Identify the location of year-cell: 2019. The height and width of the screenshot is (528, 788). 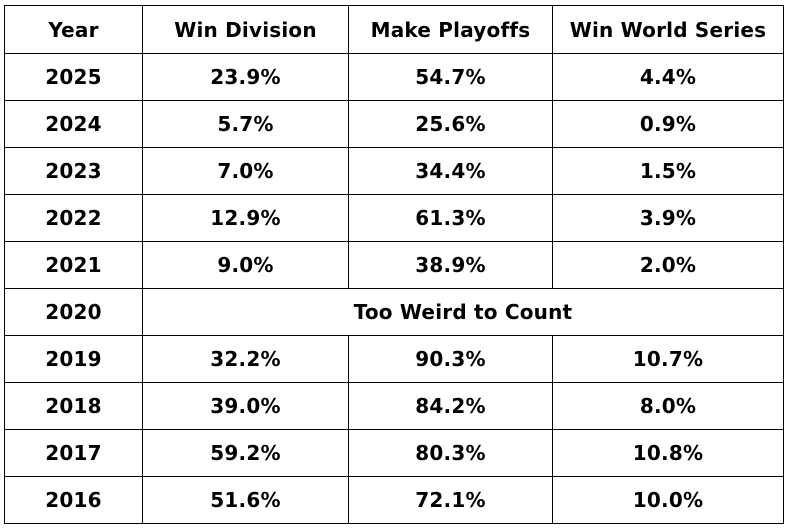
(73, 359).